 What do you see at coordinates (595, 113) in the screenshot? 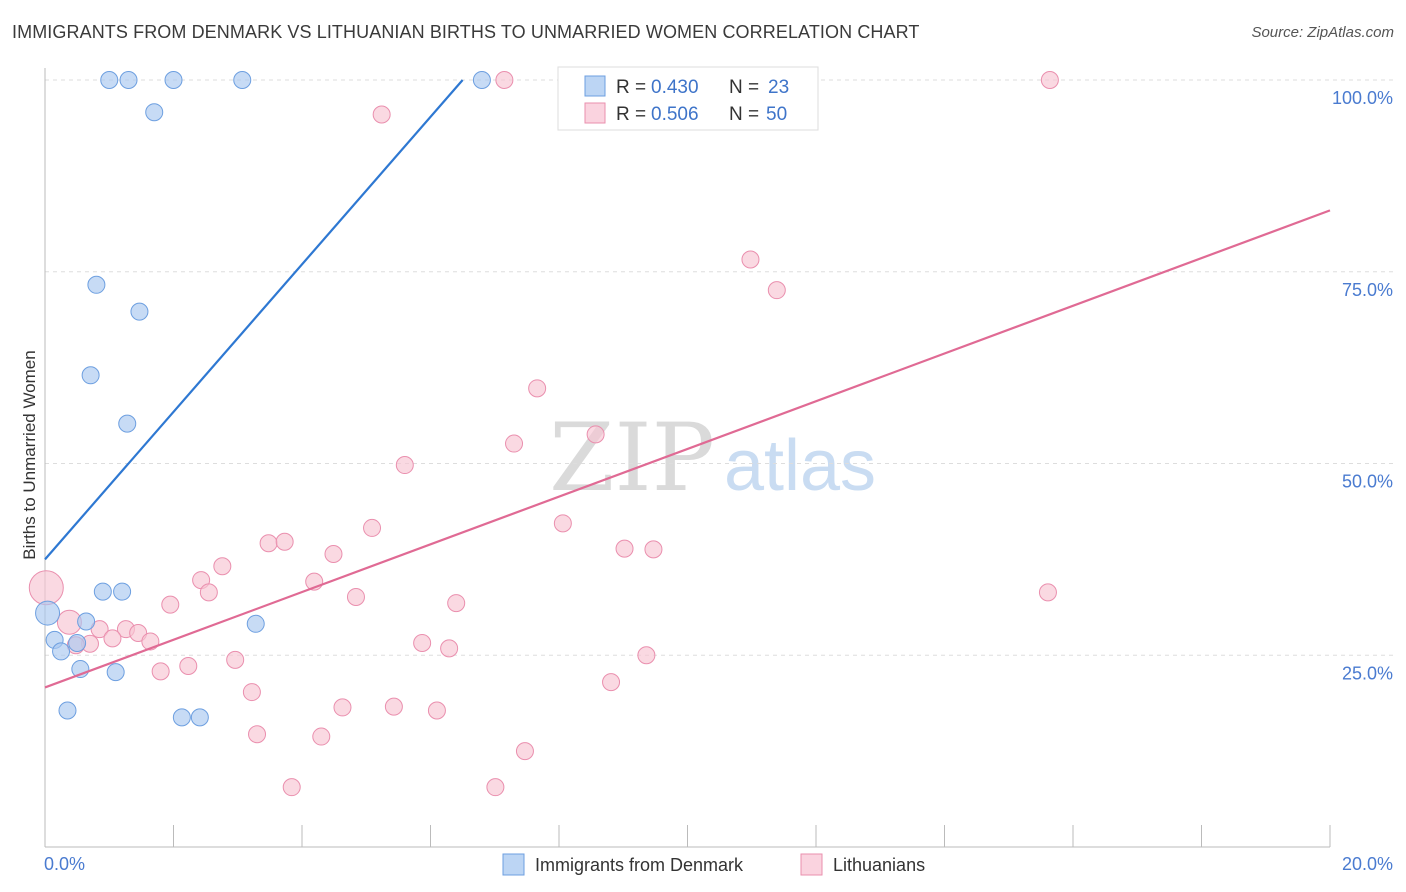
I see `stats-legend-swatch-lithuanians` at bounding box center [595, 113].